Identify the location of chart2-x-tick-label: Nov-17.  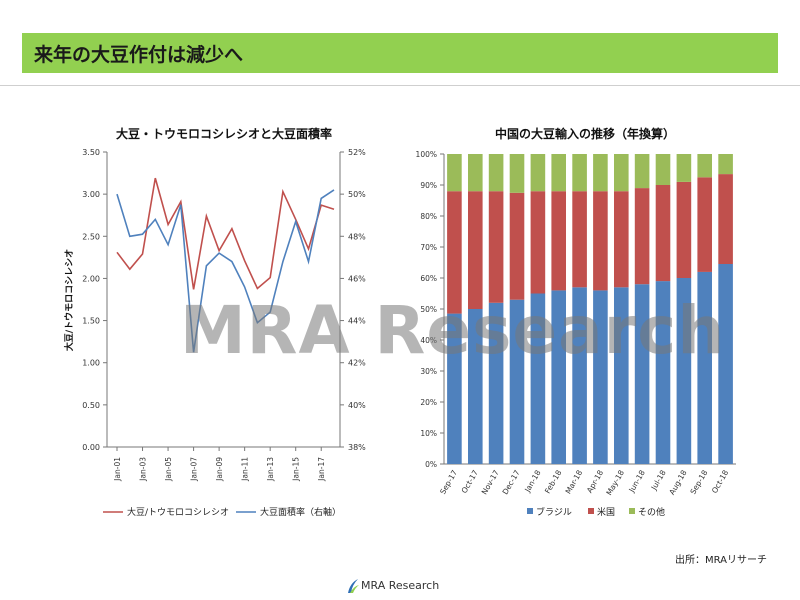
(490, 482).